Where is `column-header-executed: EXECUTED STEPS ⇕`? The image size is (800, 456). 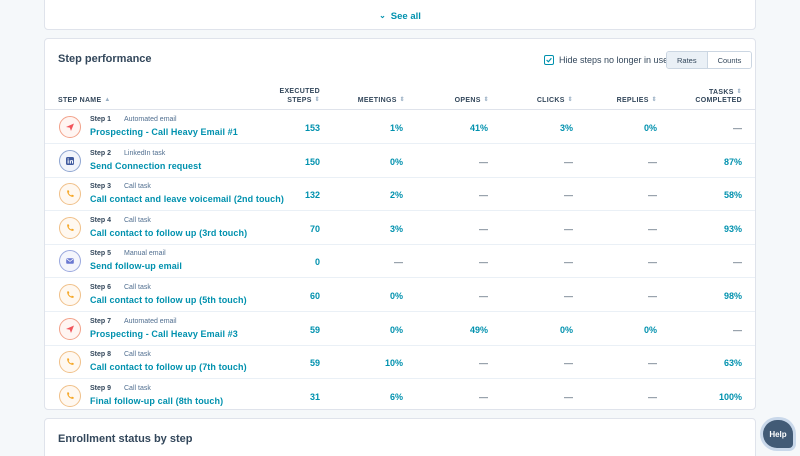
column-header-executed: EXECUTED STEPS ⇕ is located at coordinates (299, 96).